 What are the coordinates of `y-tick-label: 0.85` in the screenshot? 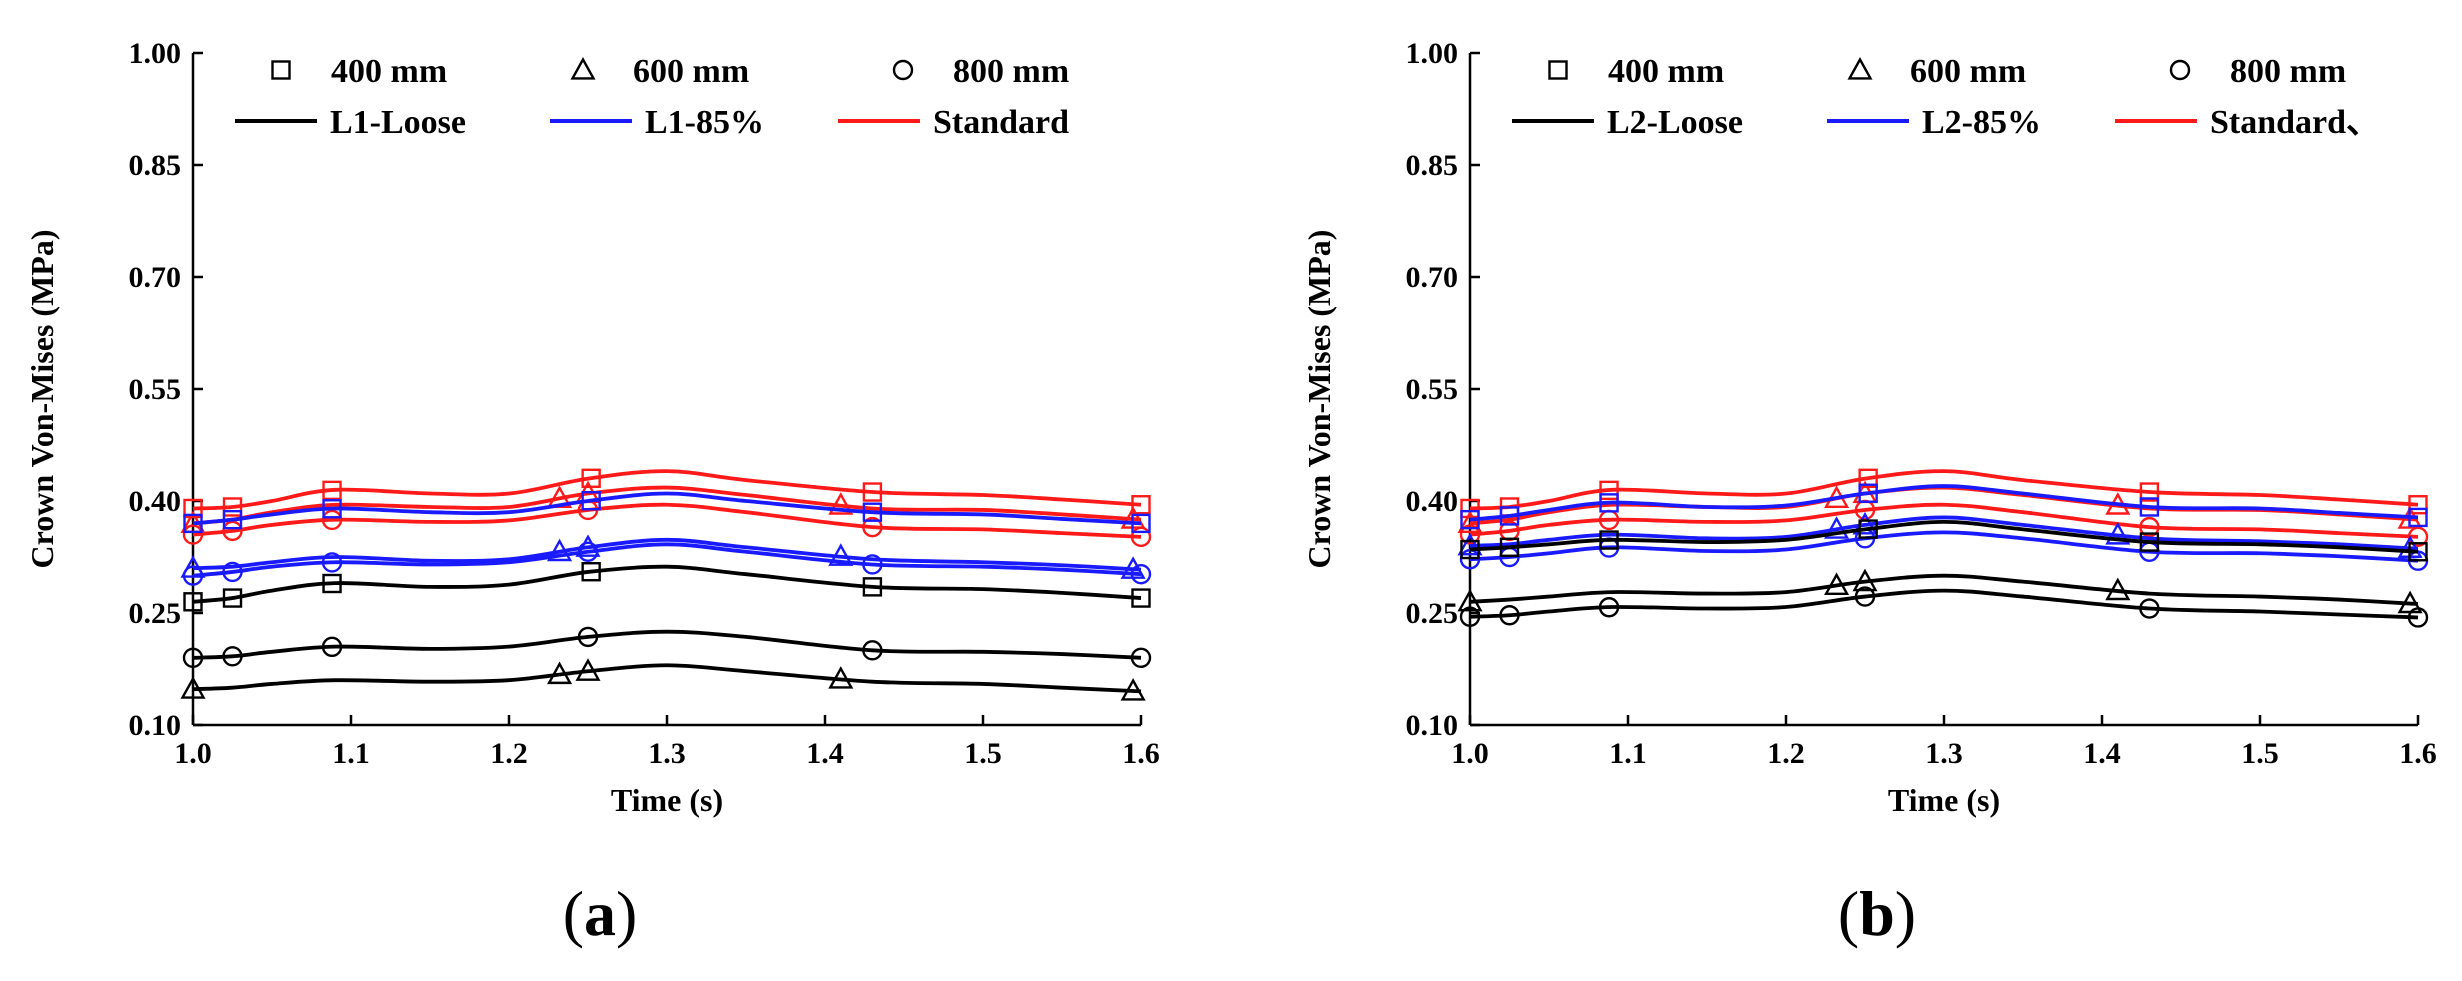 It's located at (1432, 165).